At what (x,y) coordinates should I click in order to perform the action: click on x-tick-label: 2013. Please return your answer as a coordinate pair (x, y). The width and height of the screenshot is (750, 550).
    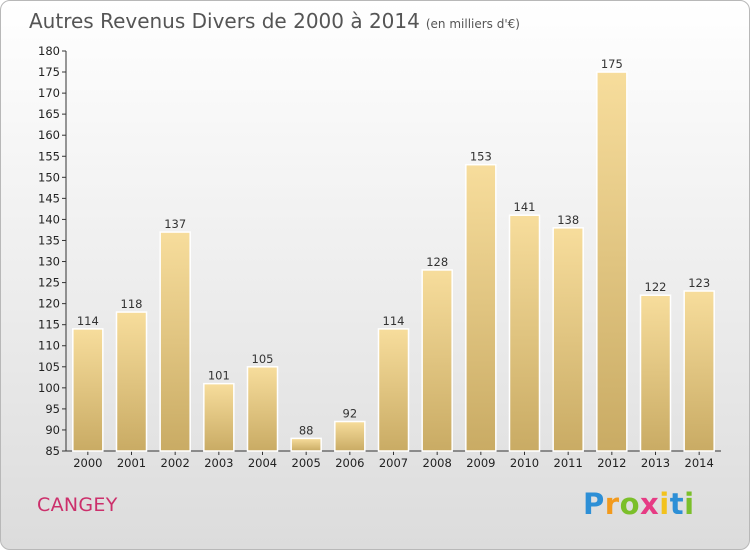
    Looking at the image, I should click on (655, 463).